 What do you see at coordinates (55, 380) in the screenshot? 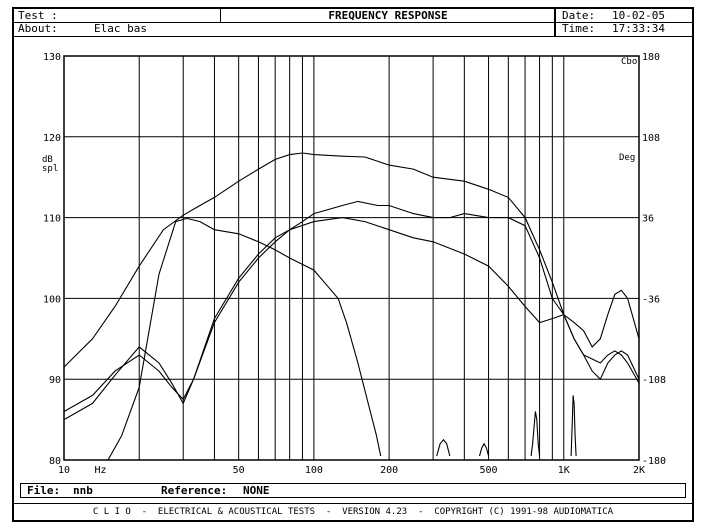
I see `y-tick-label: 90` at bounding box center [55, 380].